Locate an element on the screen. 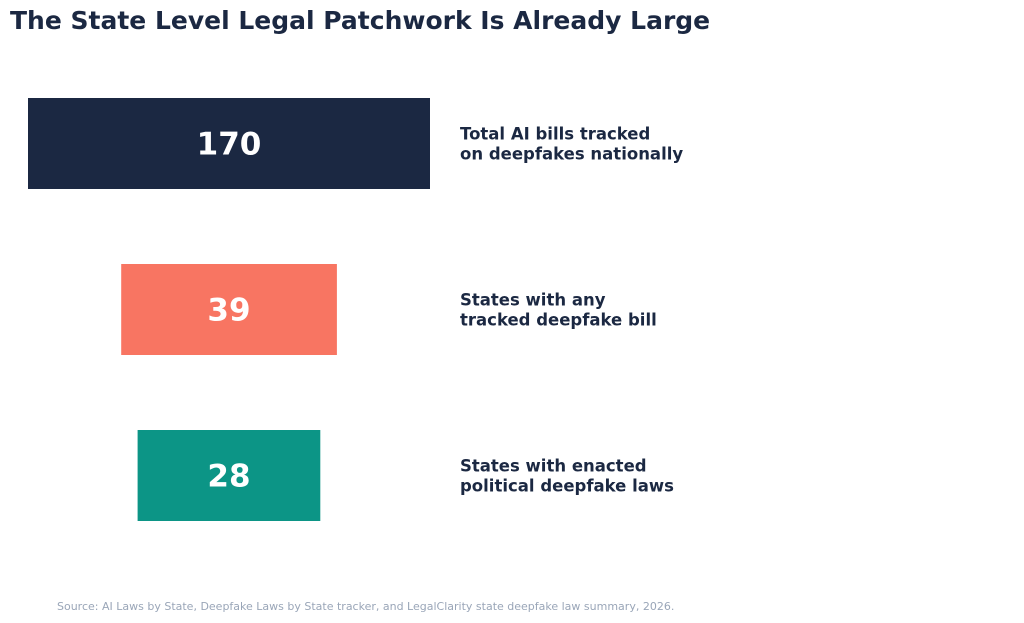 The image size is (1024, 623). bar-description-line: on deepfakes nationally is located at coordinates (571, 154).